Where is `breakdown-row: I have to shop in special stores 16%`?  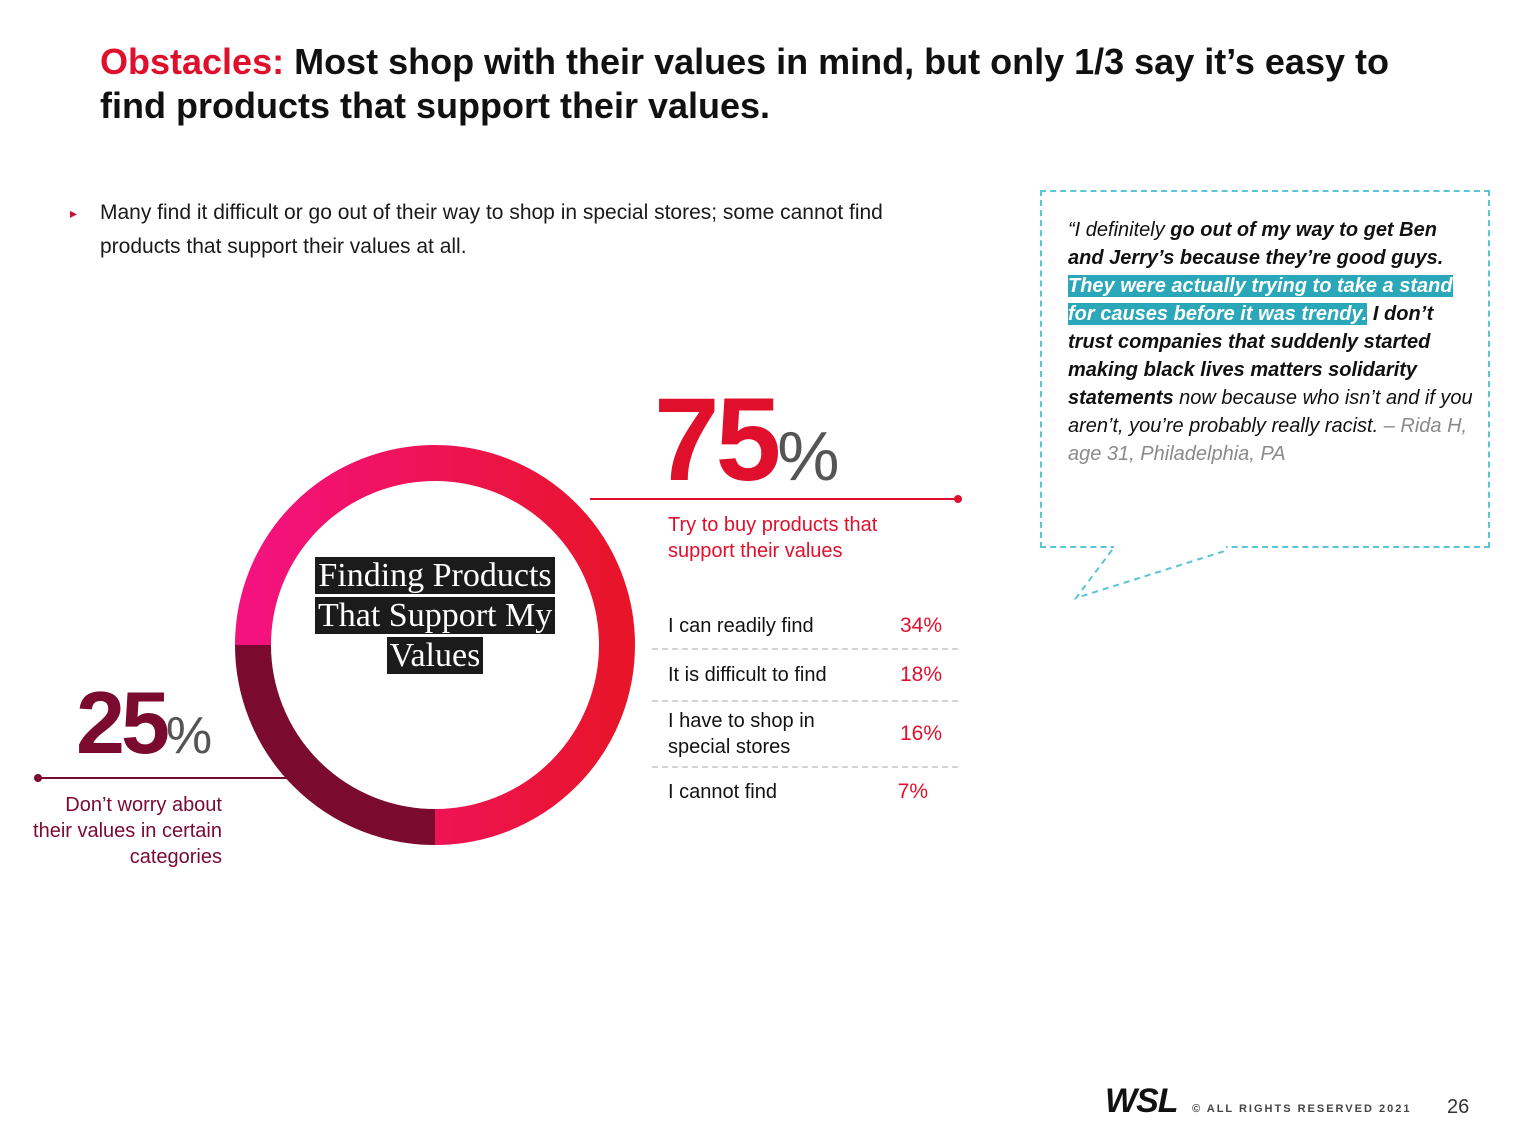
breakdown-row: I have to shop in special stores 16% is located at coordinates (805, 735).